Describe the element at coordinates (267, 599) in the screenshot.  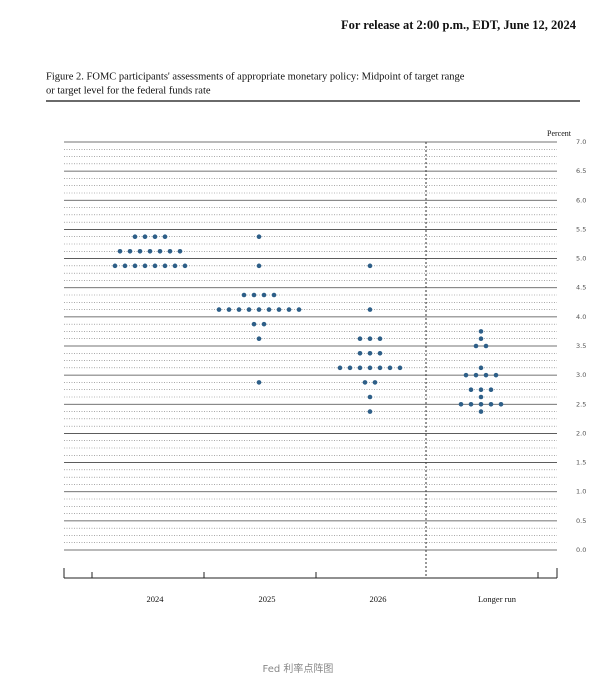
I see `x-tick-label: 2025` at that location.